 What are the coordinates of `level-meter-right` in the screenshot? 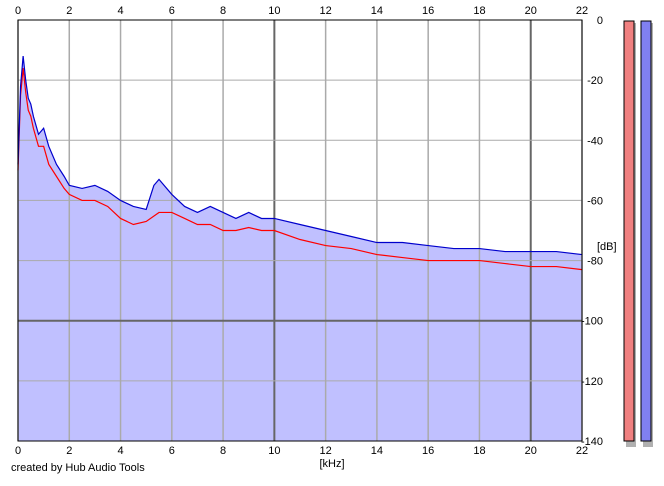 It's located at (646, 231).